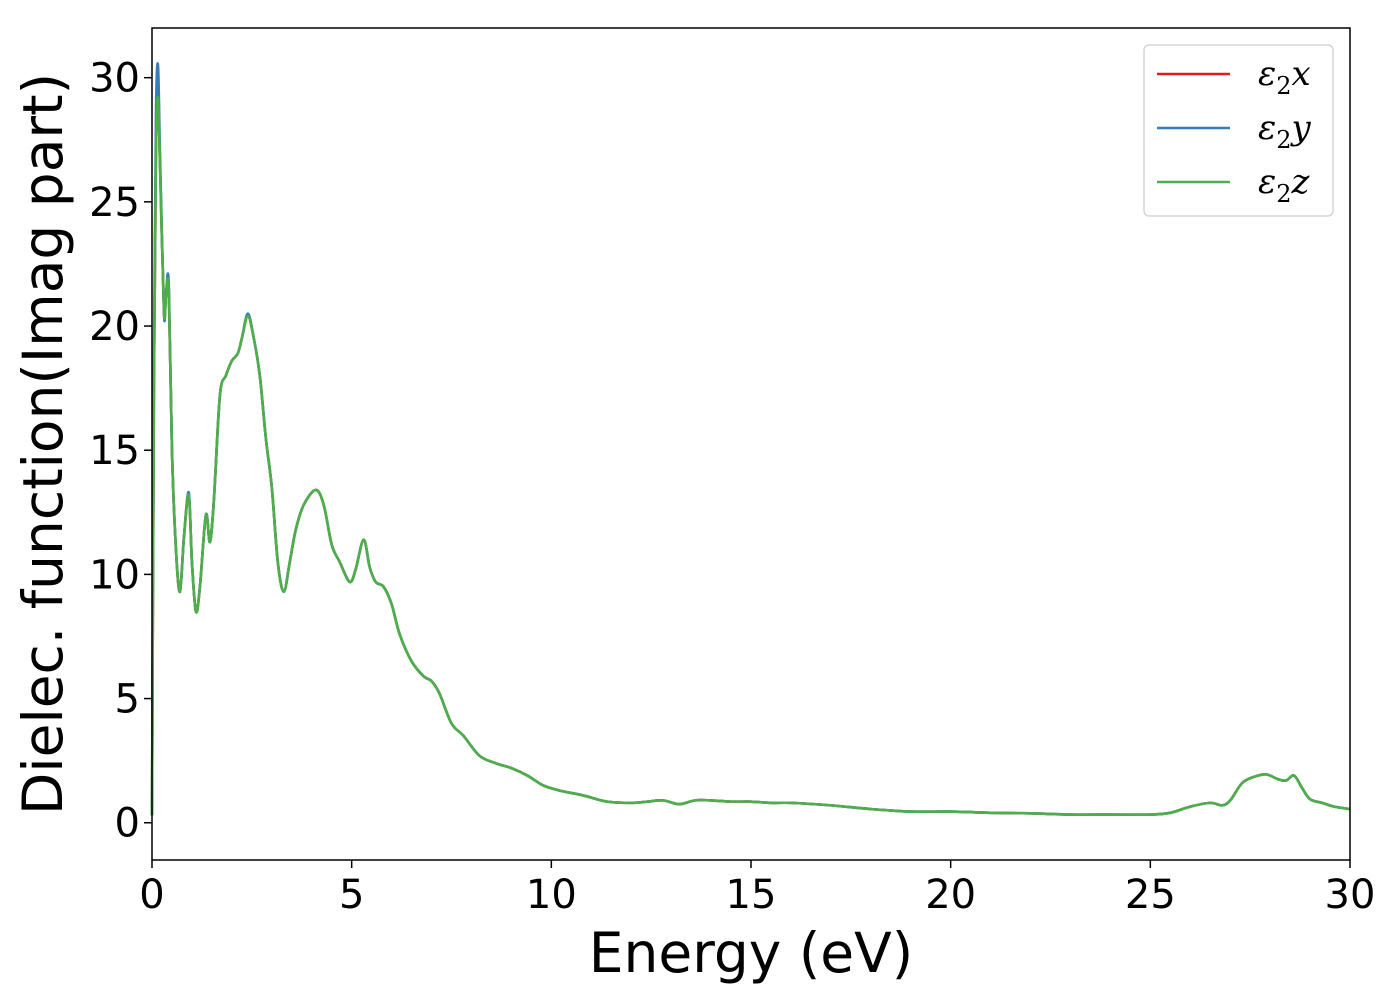  I want to click on legend-label-x: ε2x, so click(1284, 77).